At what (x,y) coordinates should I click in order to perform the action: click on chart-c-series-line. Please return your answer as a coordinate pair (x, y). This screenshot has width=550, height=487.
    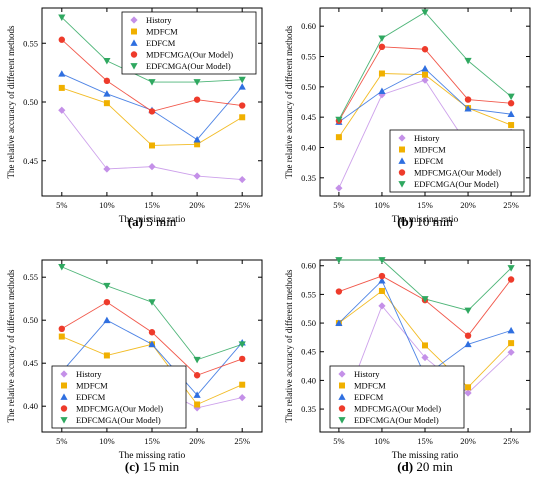
    Looking at the image, I should click on (152, 338).